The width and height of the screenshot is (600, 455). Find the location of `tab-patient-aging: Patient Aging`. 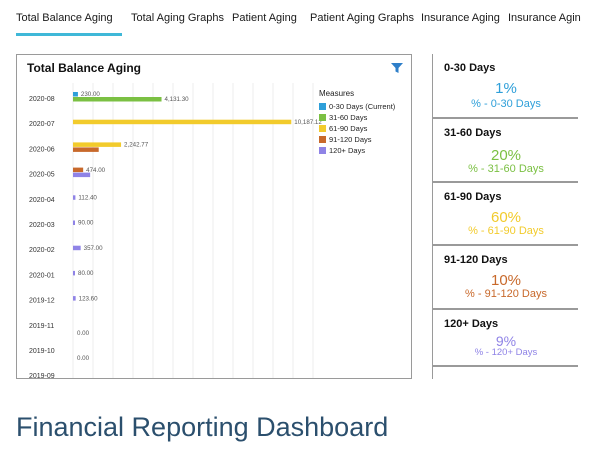

tab-patient-aging: Patient Aging is located at coordinates (264, 18).